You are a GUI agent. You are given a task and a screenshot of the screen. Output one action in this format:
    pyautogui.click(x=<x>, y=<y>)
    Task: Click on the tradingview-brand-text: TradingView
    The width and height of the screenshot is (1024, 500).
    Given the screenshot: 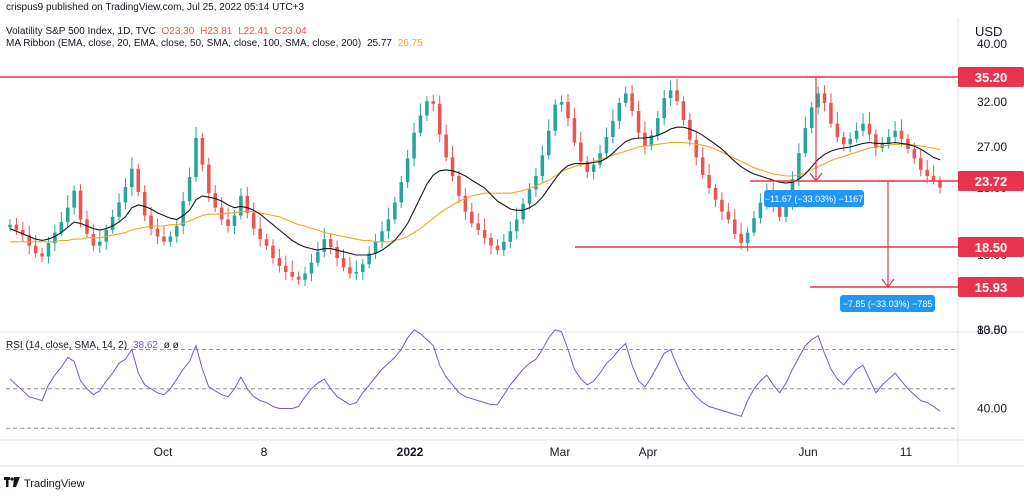 What is the action you would take?
    pyautogui.click(x=54, y=483)
    